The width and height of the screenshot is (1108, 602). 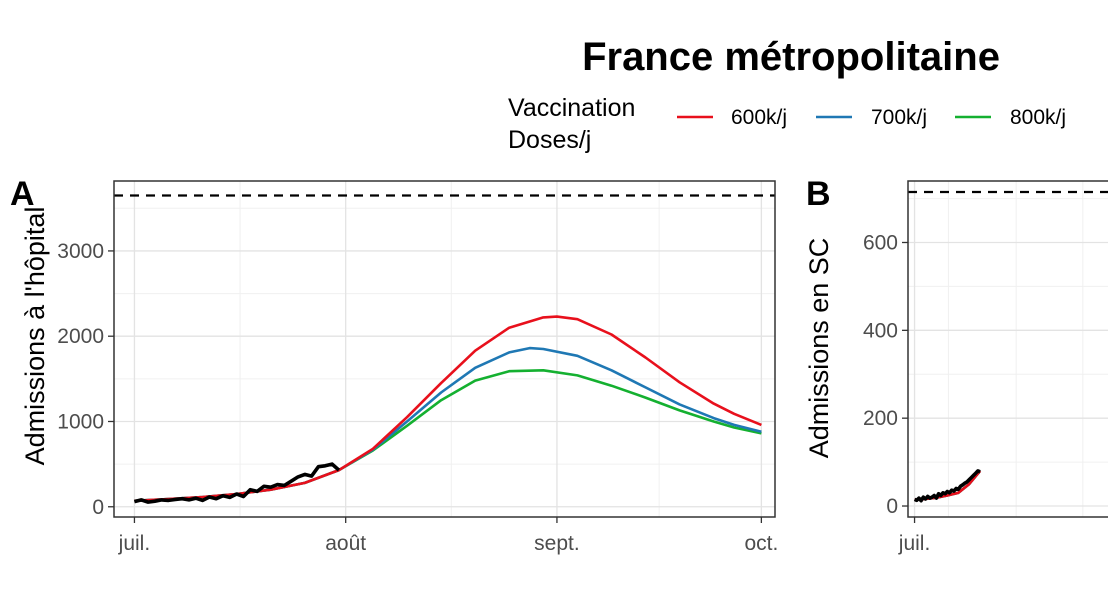 I want to click on panel-a-tag: A, so click(x=22, y=194).